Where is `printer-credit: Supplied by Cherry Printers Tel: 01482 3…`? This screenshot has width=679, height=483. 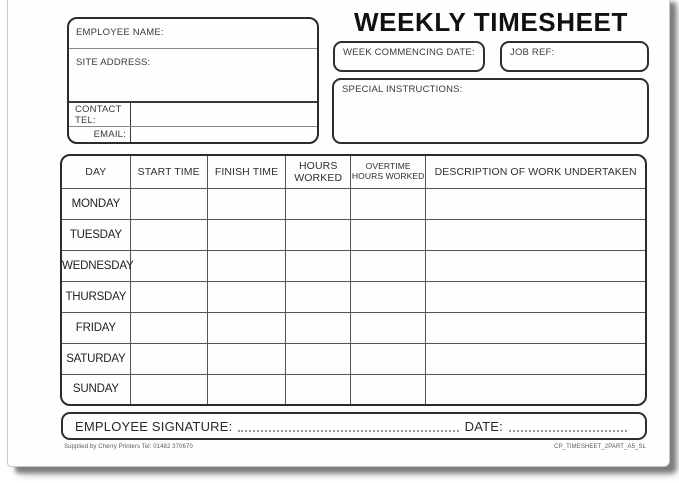 printer-credit: Supplied by Cherry Printers Tel: 01482 3… is located at coordinates (128, 447).